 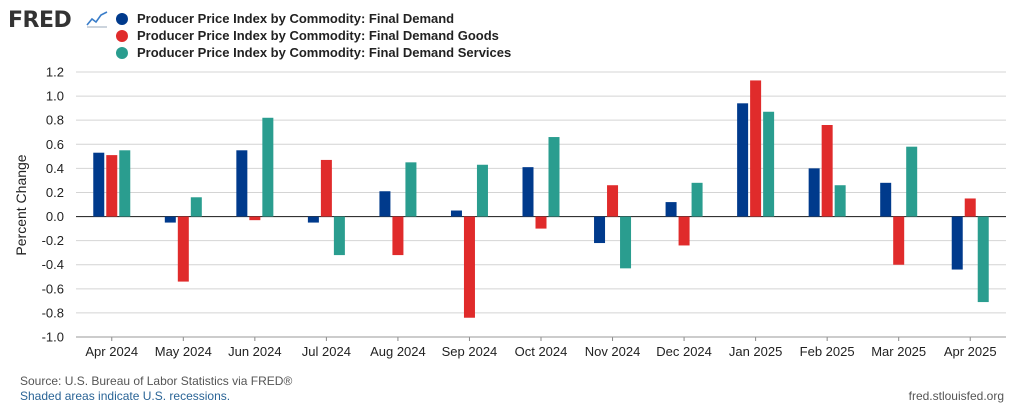 I want to click on y-tick-label: -0.6, so click(x=53, y=288).